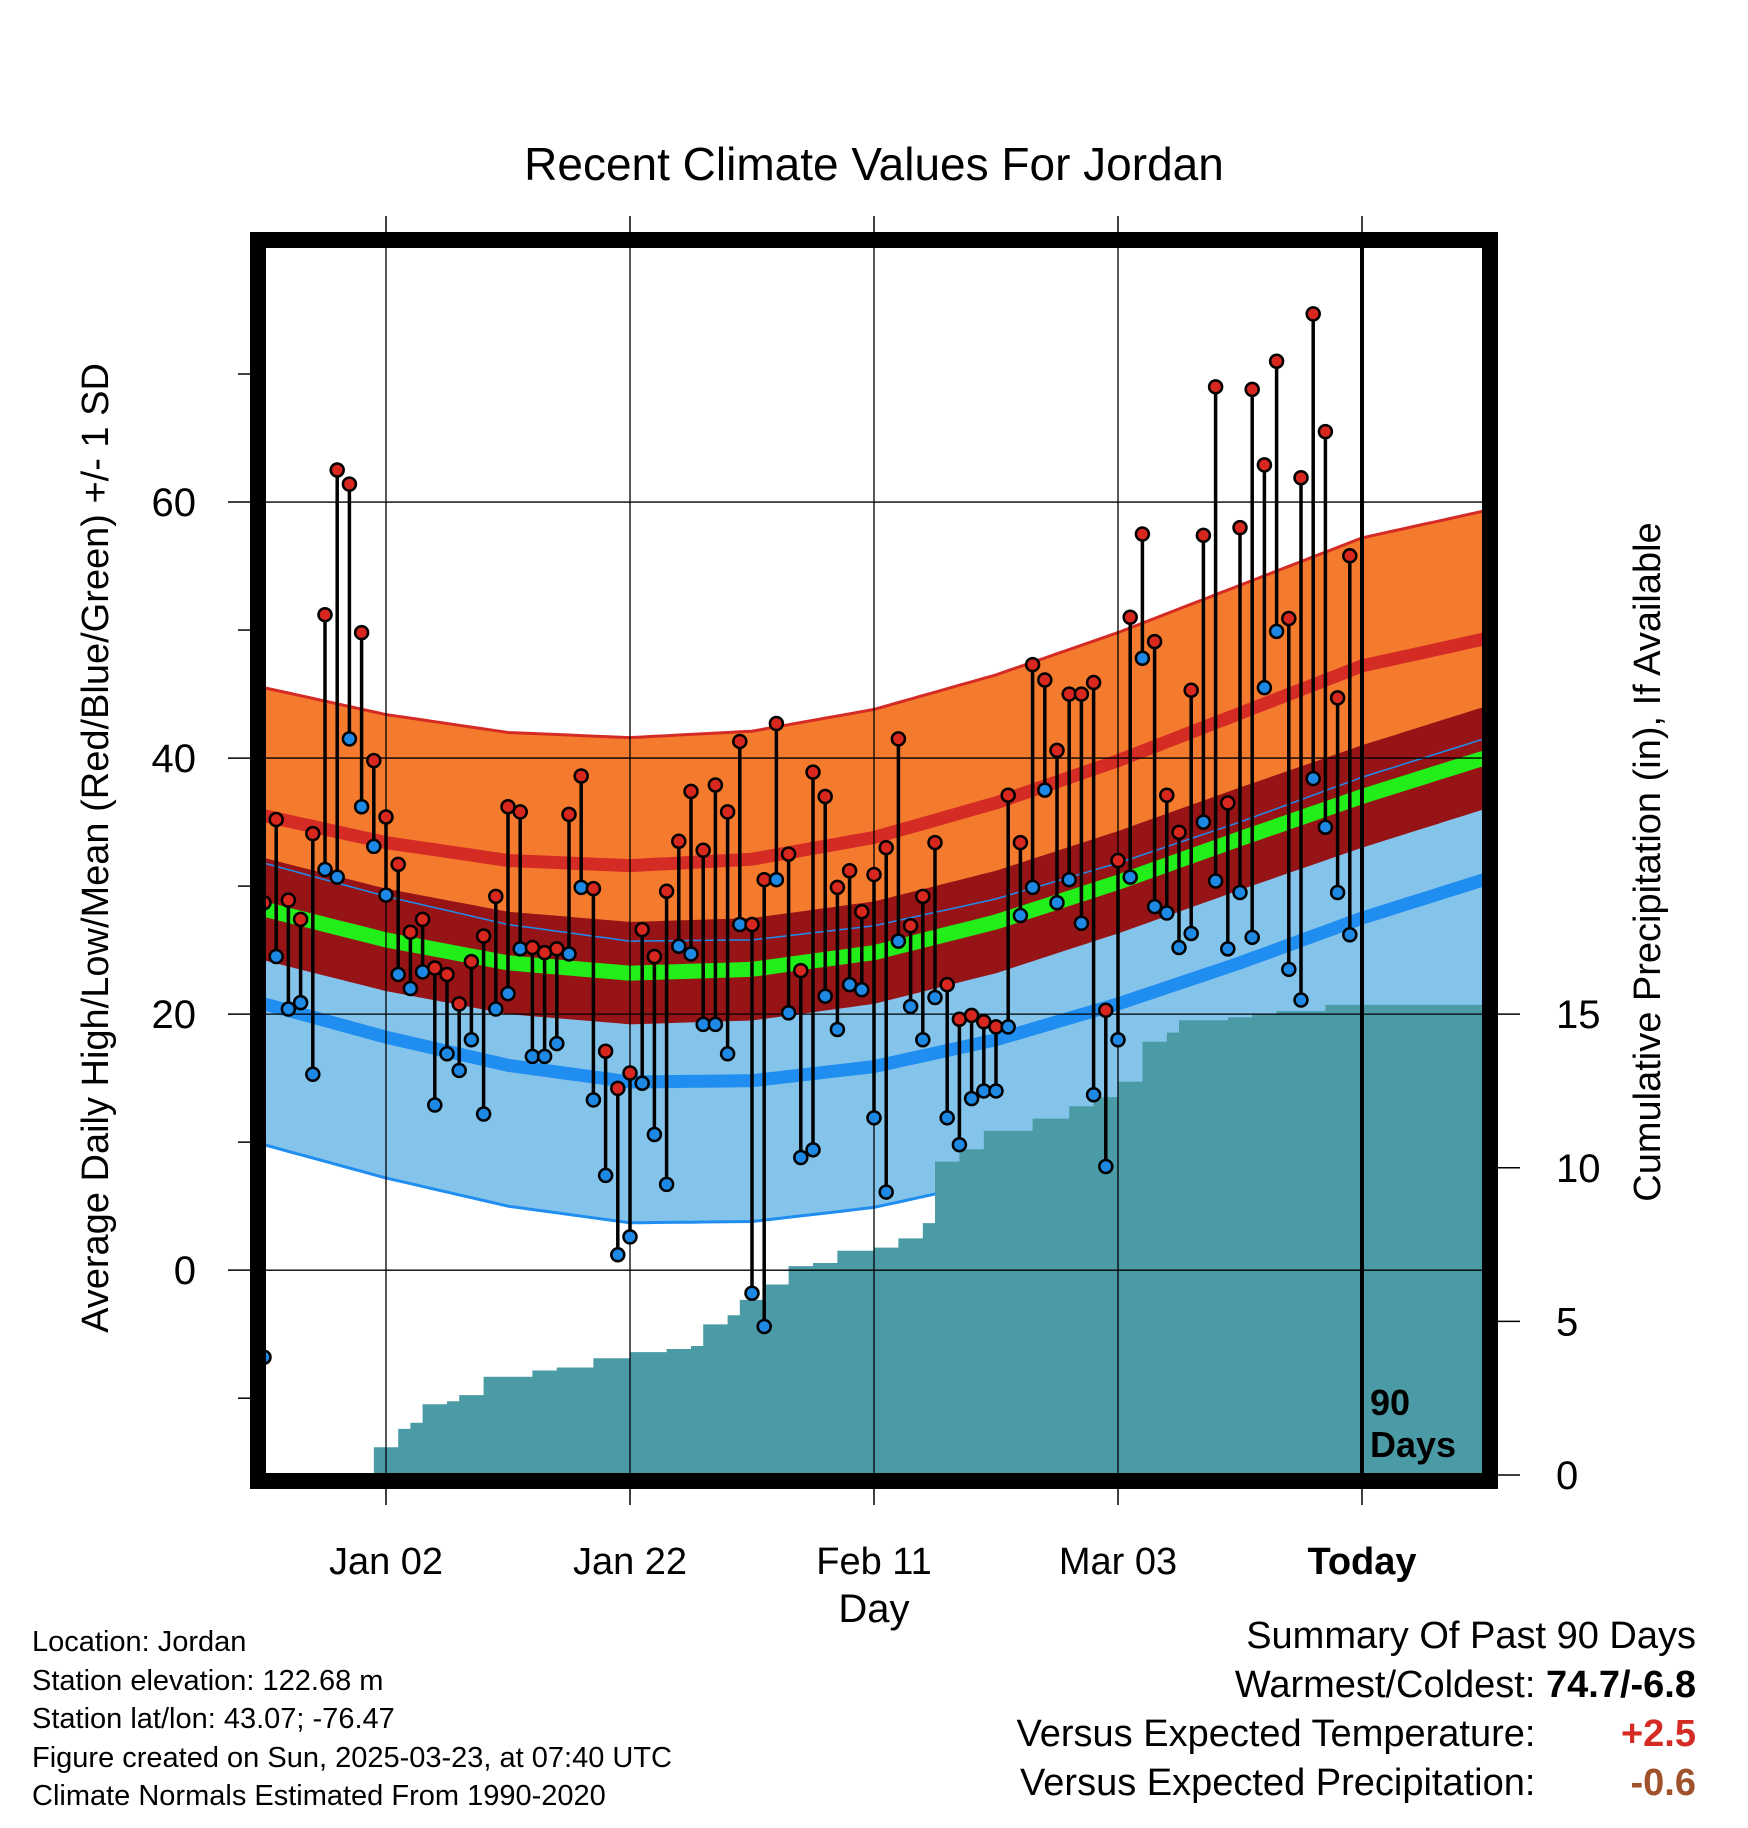 The image size is (1748, 1828). What do you see at coordinates (1356, 1685) in the screenshot?
I see `summary-warmest-row: Warmest/Coldest: 74.7/-6.8` at bounding box center [1356, 1685].